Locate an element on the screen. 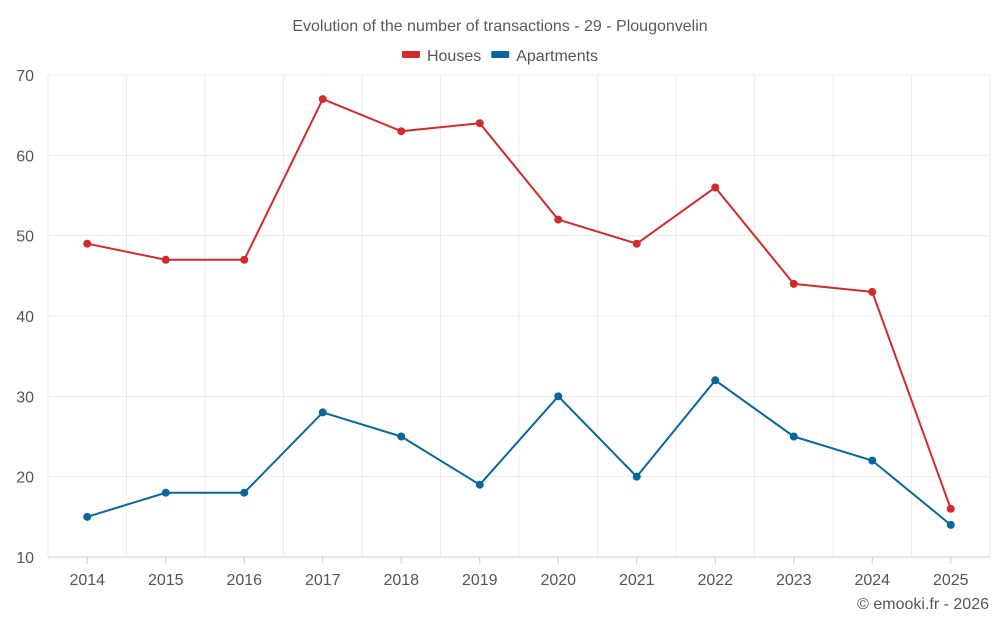 Image resolution: width=1000 pixels, height=630 pixels. legend: Houses Apartments is located at coordinates (499, 56).